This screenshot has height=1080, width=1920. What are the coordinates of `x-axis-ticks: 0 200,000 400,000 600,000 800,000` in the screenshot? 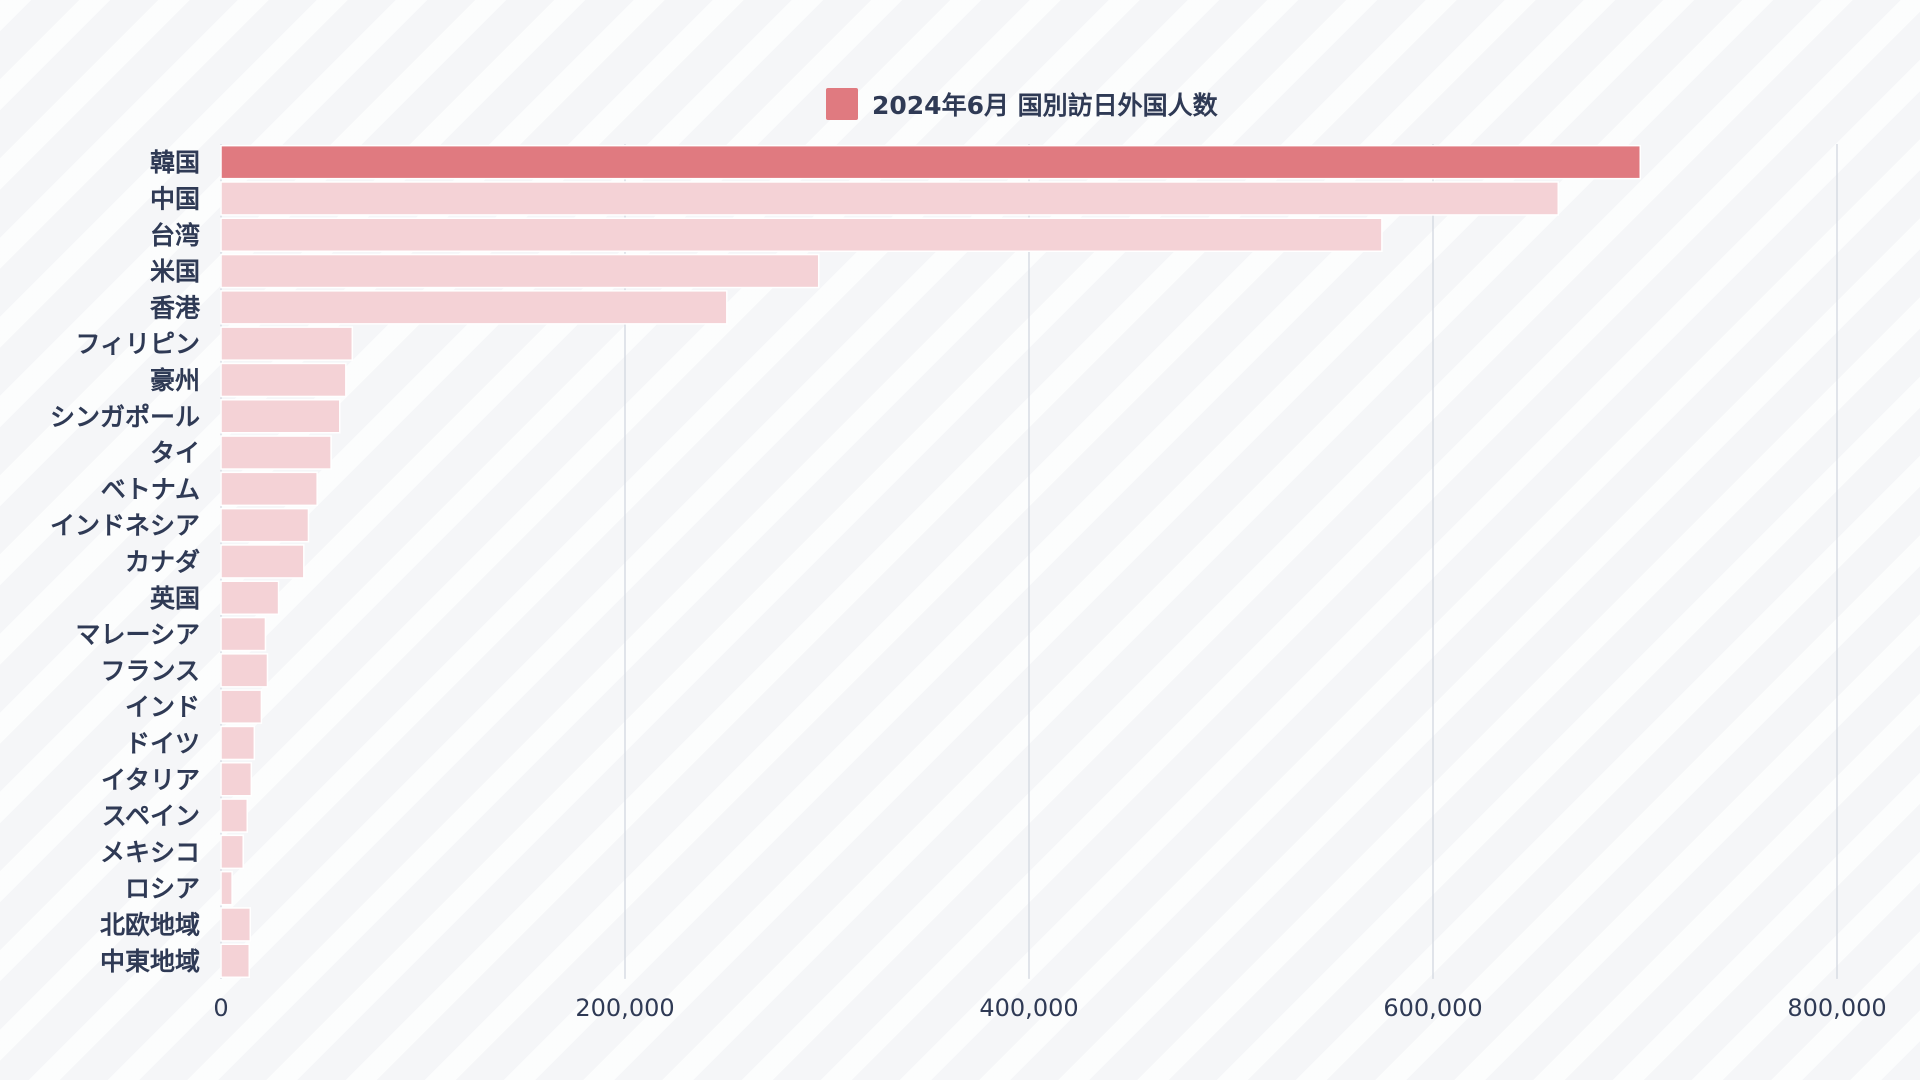 It's located at (1049, 1008).